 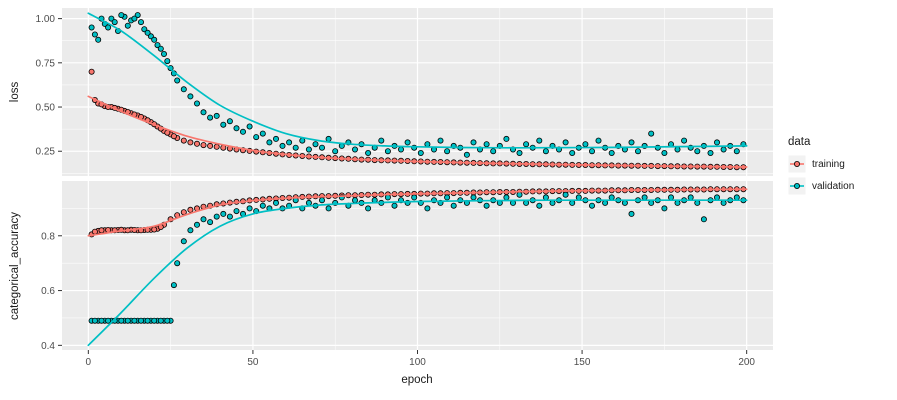 What do you see at coordinates (46, 108) in the screenshot?
I see `y-tick-label: 0.50` at bounding box center [46, 108].